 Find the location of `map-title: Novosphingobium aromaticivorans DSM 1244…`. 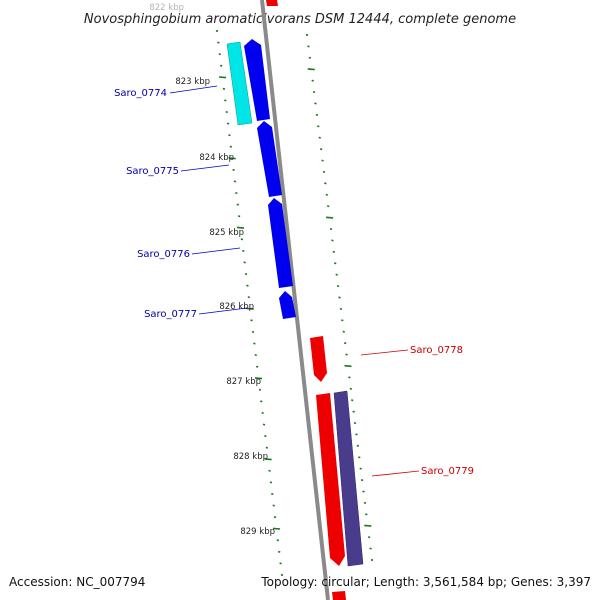

map-title: Novosphingobium aromaticivorans DSM 1244… is located at coordinates (300, 19).